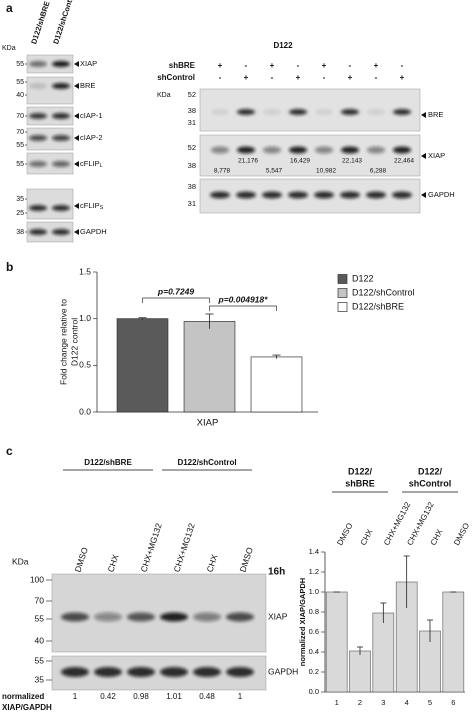 This screenshot has height=712, width=474. I want to click on quantity-label: 8,778, so click(222, 171).